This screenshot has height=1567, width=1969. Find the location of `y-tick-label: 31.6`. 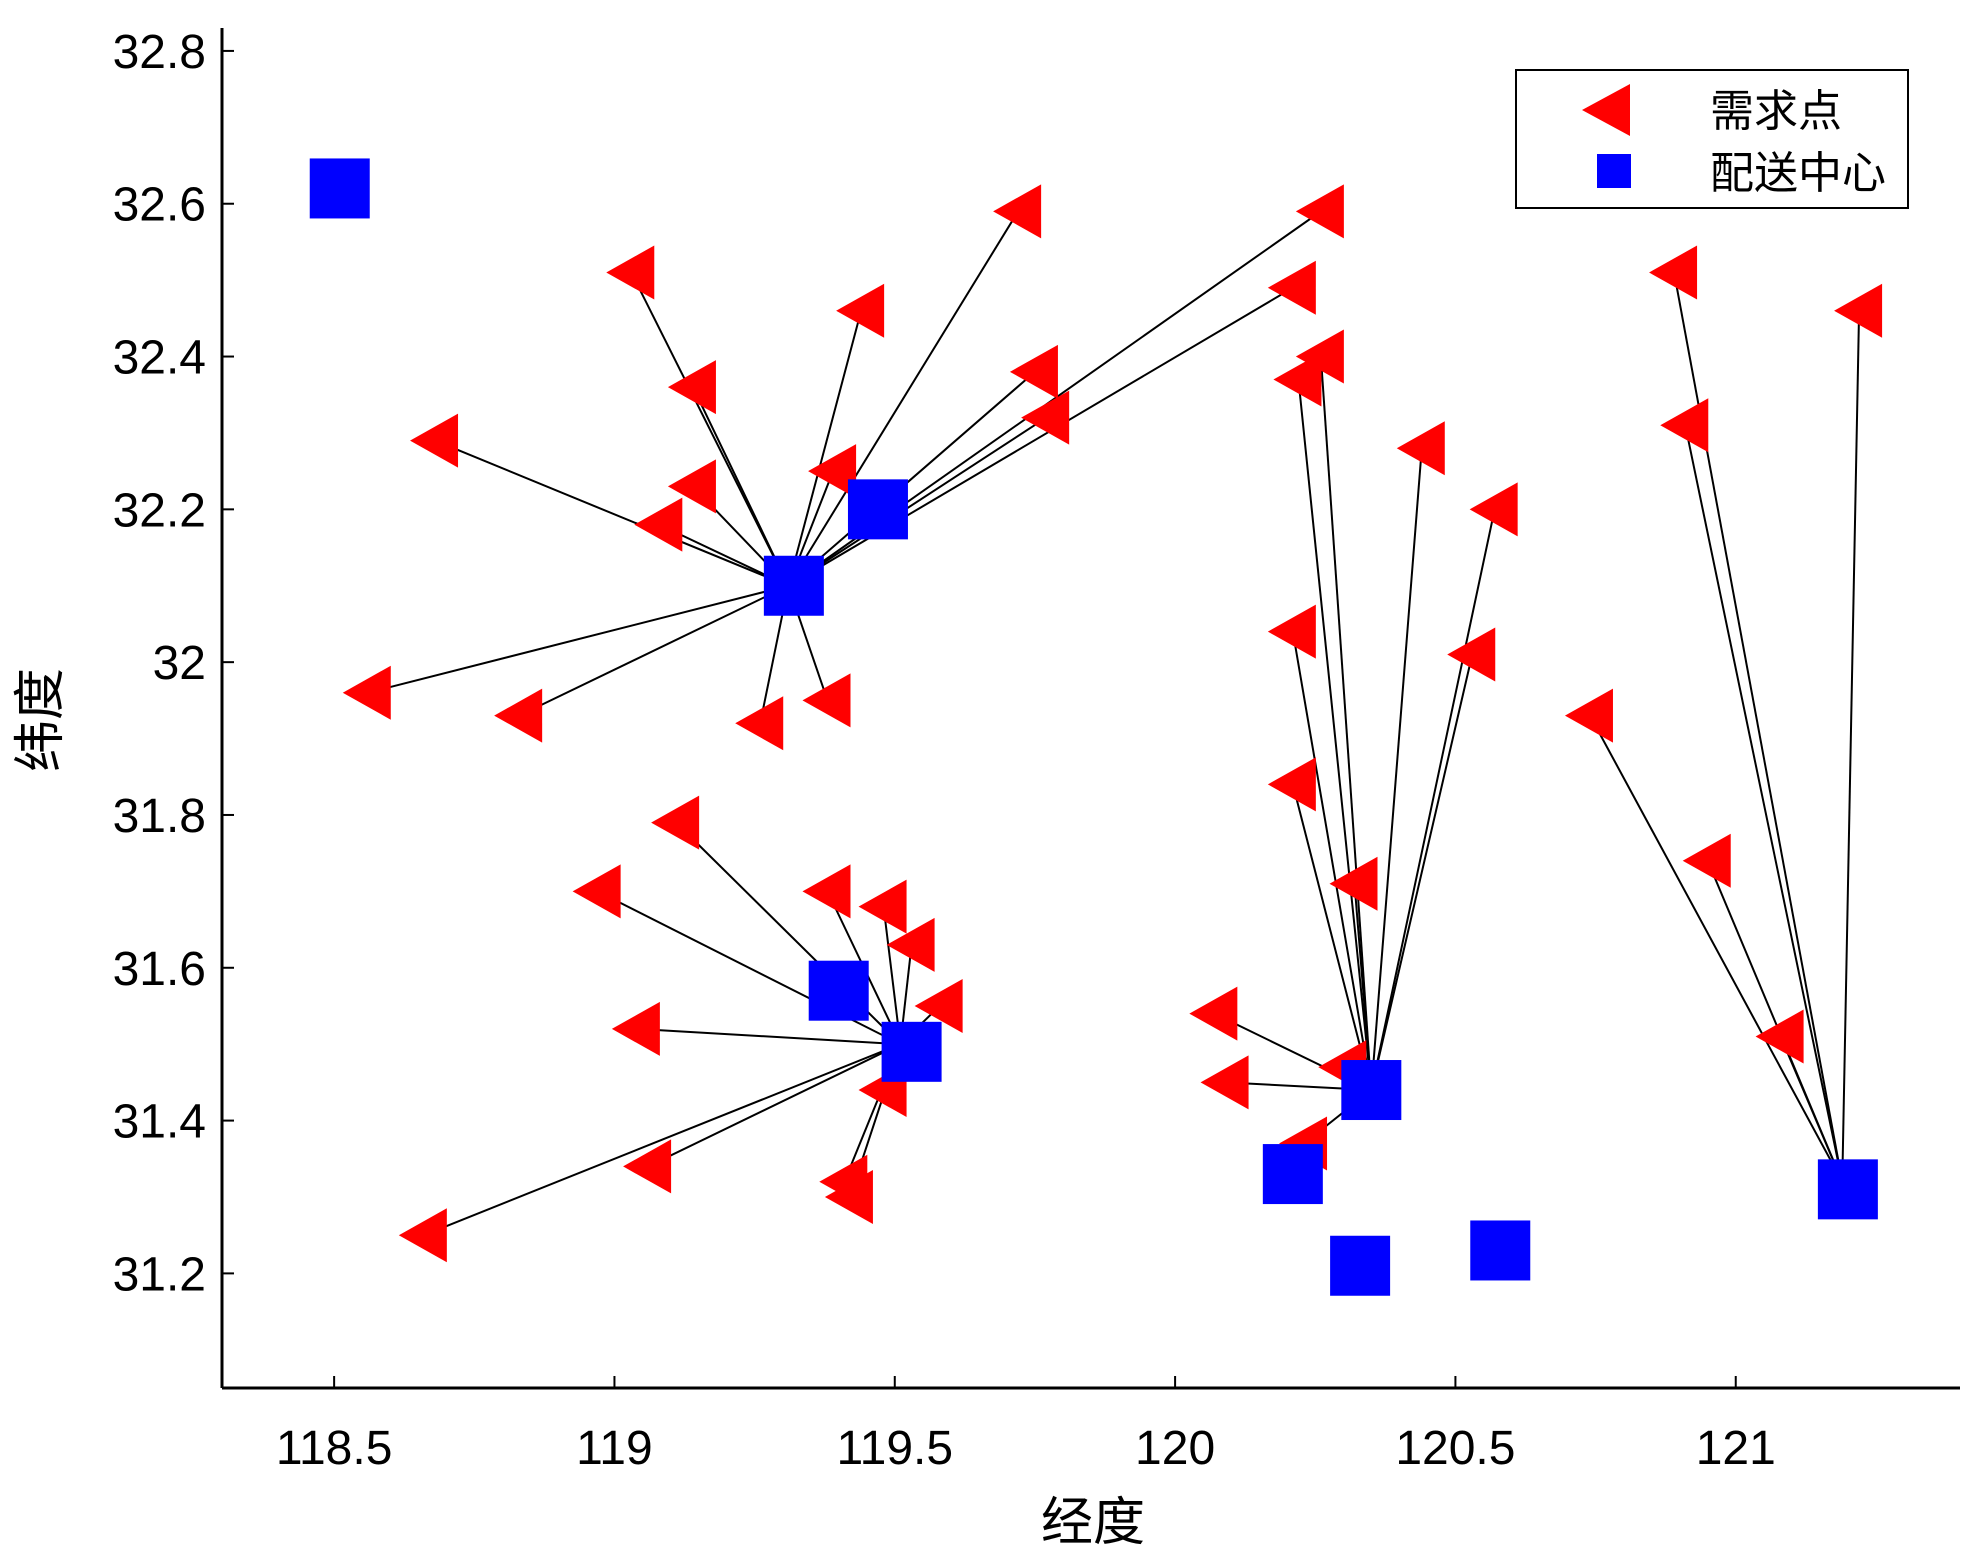

y-tick-label: 31.6 is located at coordinates (159, 969).